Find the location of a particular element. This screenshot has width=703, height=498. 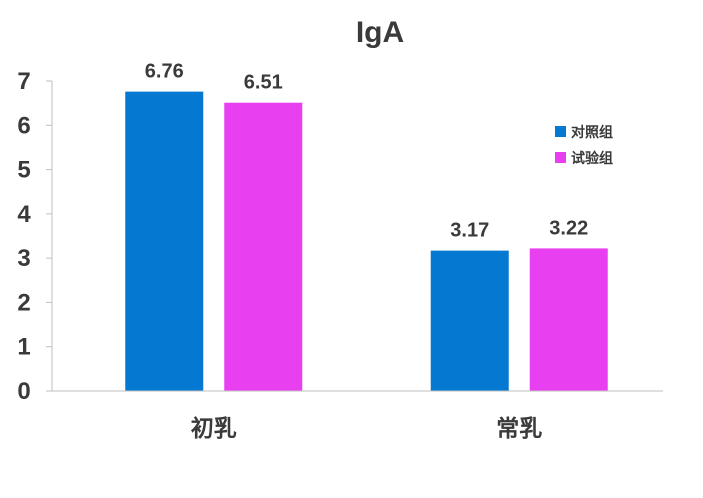

x-axis: 初乳 常乳 is located at coordinates (357, 415).